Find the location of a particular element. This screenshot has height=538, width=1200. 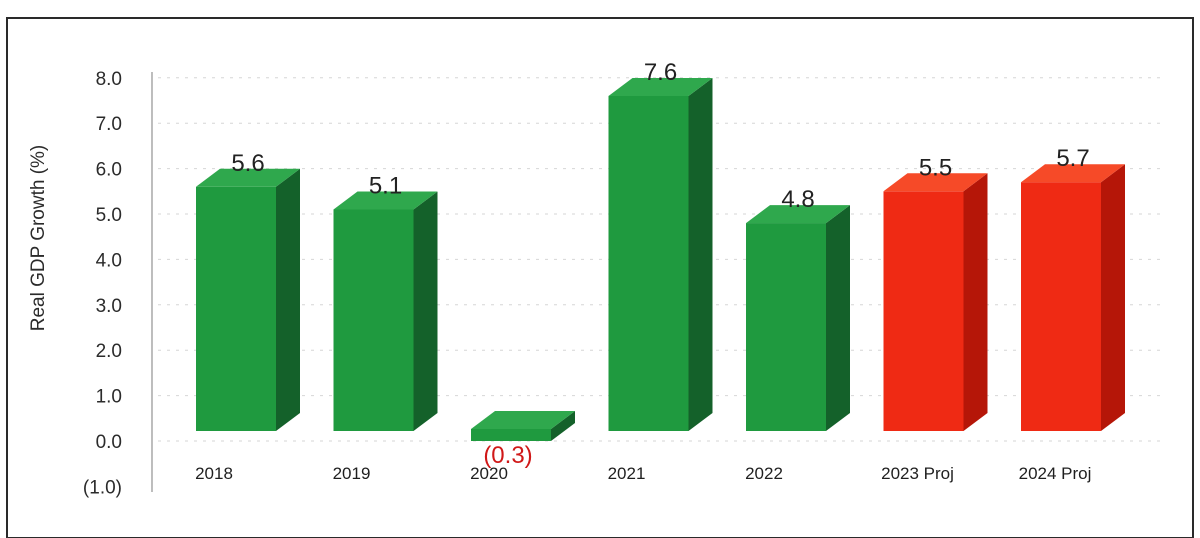

bar-2018 is located at coordinates (248, 299).